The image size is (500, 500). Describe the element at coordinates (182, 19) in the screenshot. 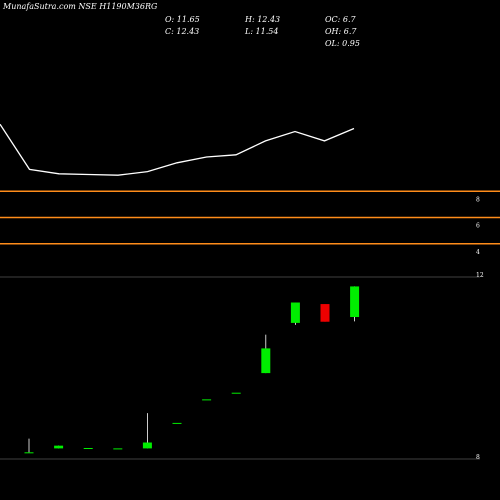

I see `open-value: O: 11.65` at that location.